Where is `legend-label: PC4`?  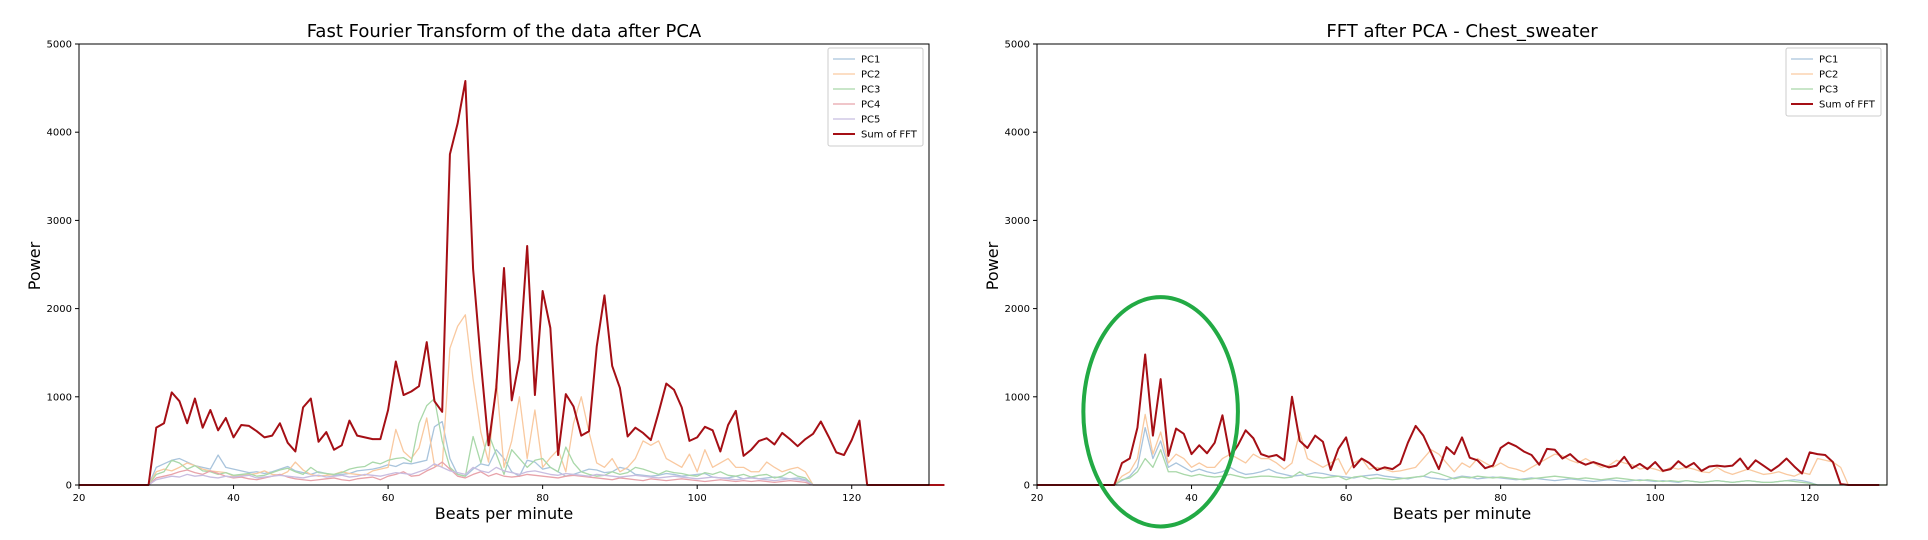 legend-label: PC4 is located at coordinates (870, 105).